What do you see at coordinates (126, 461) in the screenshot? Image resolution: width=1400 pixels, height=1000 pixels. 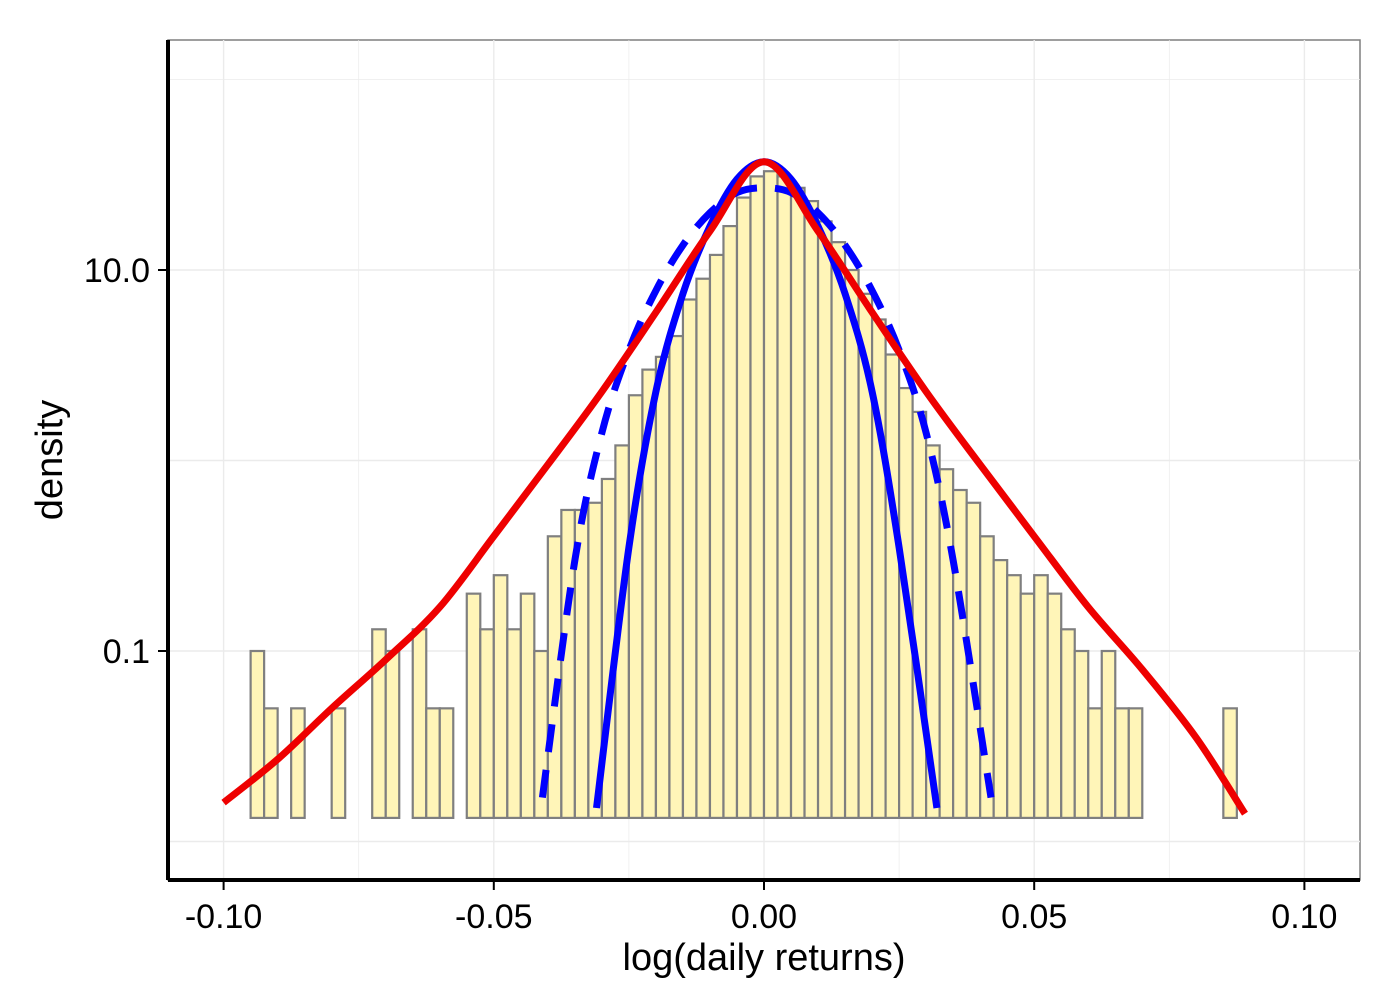 I see `y-axis-ticks: 10.0 0.1` at bounding box center [126, 461].